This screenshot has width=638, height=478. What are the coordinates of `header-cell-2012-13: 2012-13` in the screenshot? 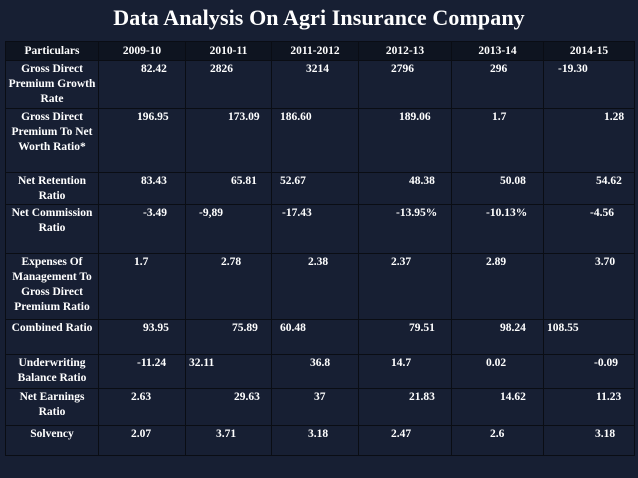 It's located at (405, 51).